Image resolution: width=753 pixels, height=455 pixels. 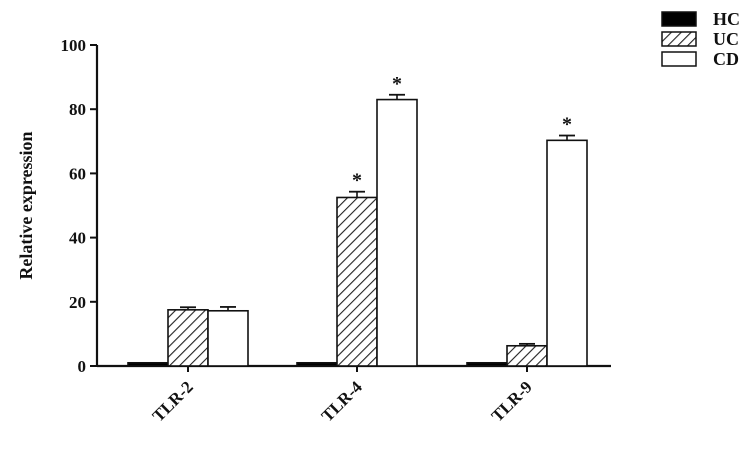 What do you see at coordinates (77, 238) in the screenshot?
I see `y-tick-label: 40` at bounding box center [77, 238].